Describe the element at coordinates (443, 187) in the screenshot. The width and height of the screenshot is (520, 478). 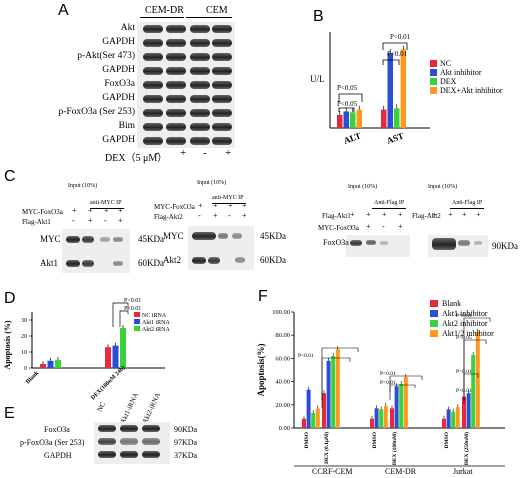
I see `c4-header-input: Input (10%)` at that location.